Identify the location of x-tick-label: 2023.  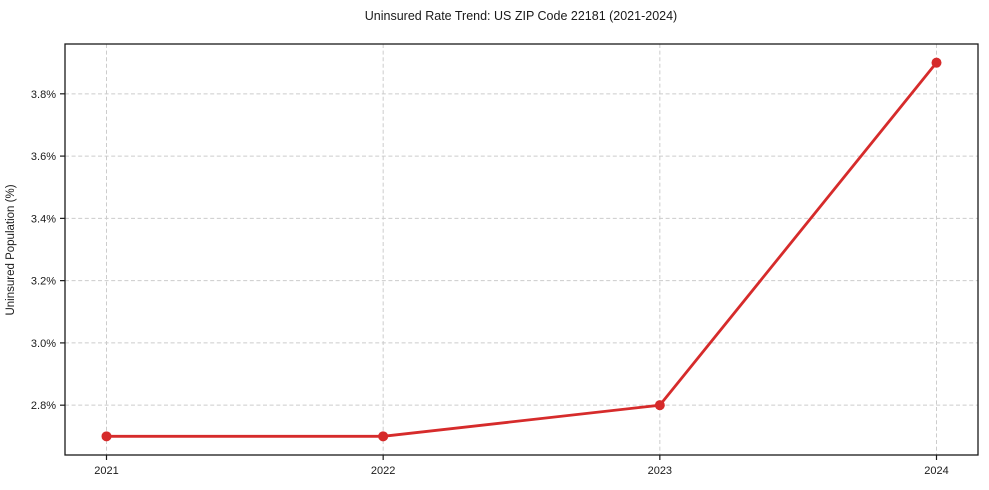
(660, 471).